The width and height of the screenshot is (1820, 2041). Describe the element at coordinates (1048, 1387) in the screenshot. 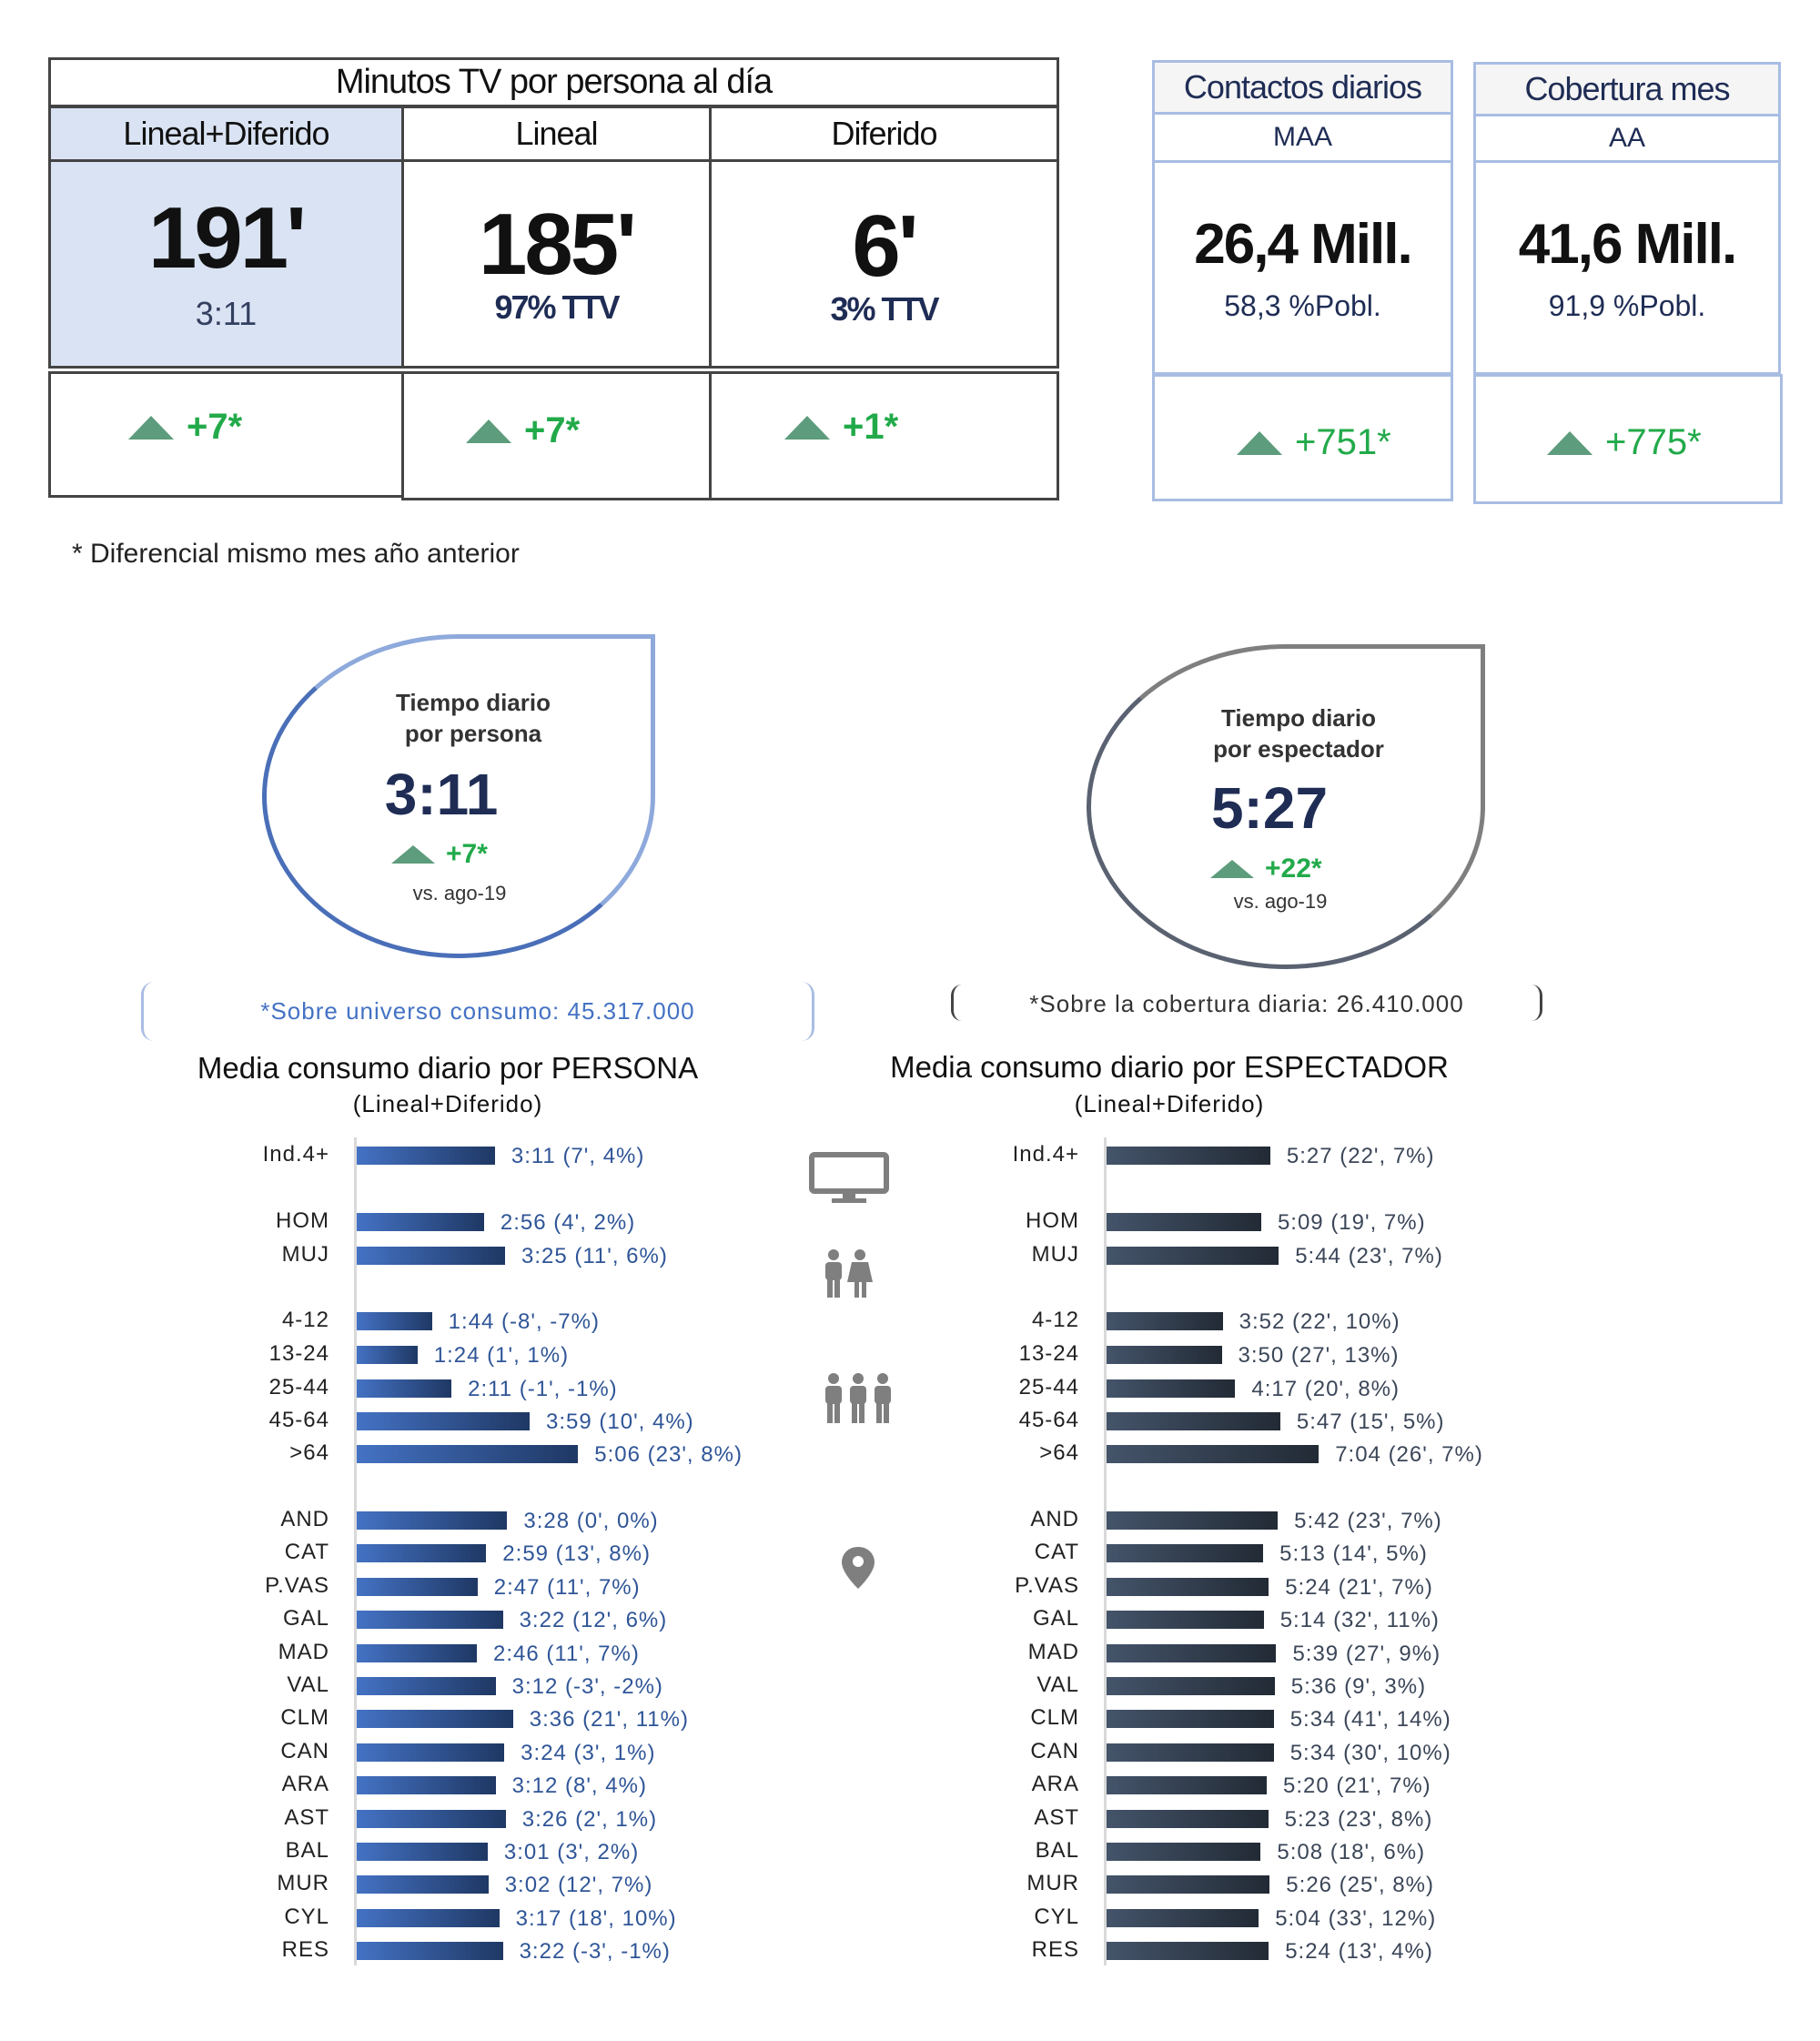

I see `category-label: 25-44` at that location.